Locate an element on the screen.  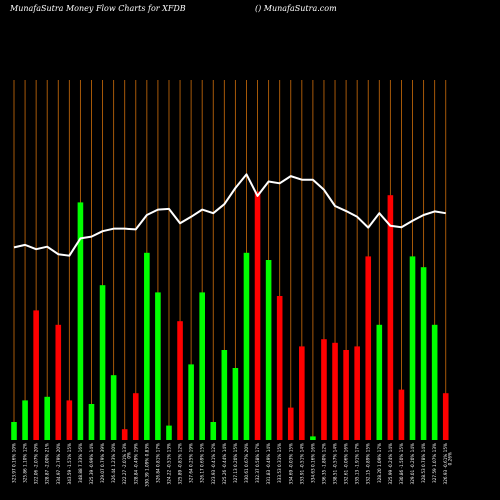
x-tick-label: 322.06 -2.07% 20% is located at coordinates (36, 463).